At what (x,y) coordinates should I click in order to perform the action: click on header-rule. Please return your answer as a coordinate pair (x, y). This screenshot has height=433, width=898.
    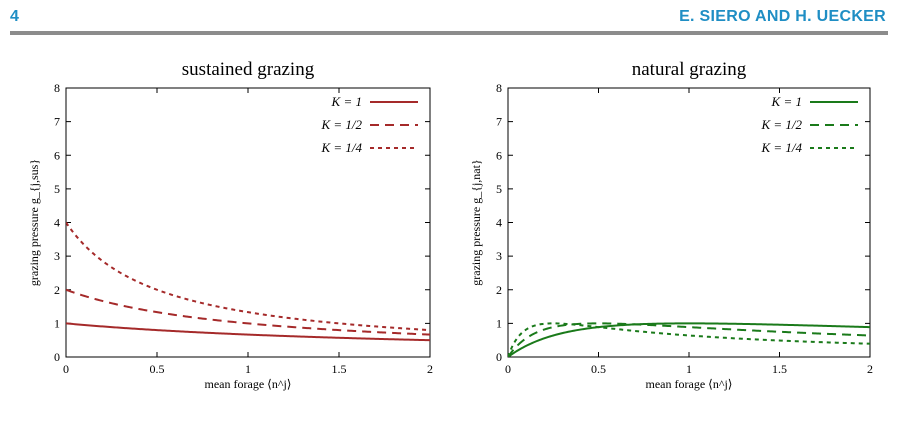
    Looking at the image, I should click on (449, 33).